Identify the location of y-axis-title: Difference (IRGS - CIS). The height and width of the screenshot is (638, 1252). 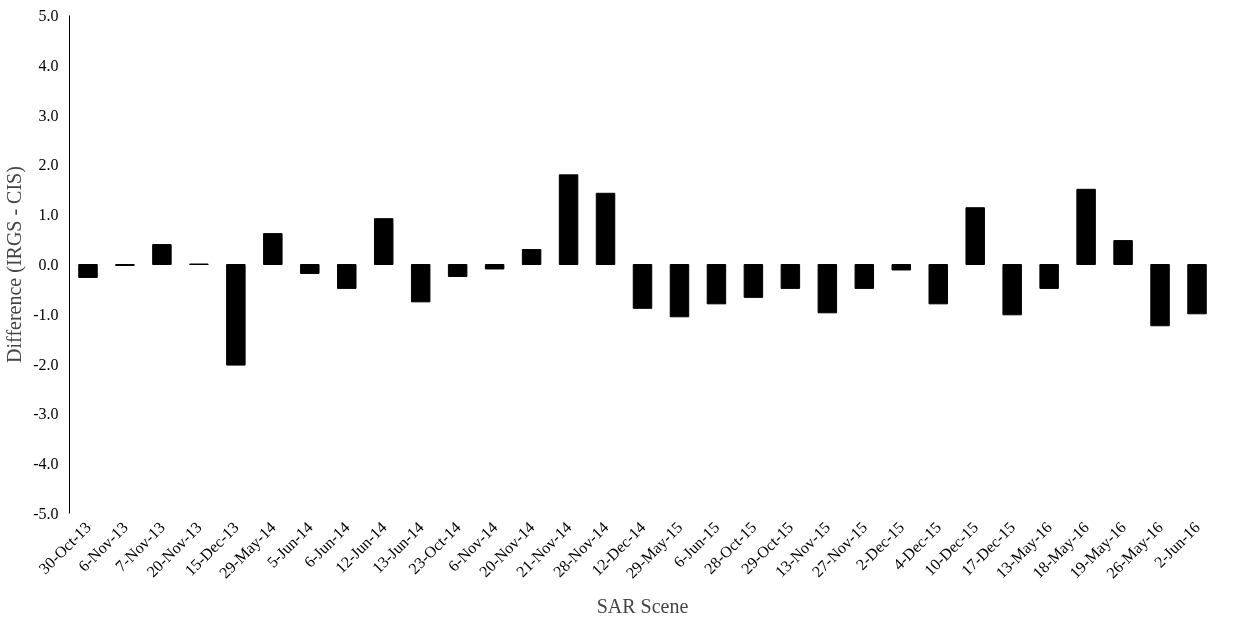
(15, 264).